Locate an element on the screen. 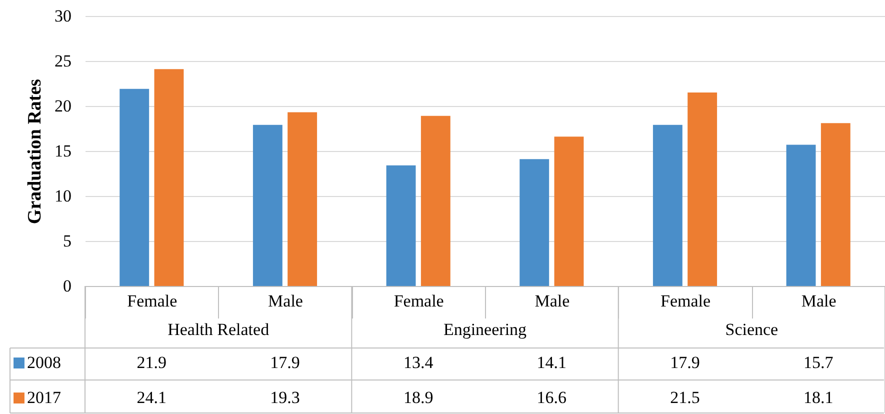 Image resolution: width=885 pixels, height=414 pixels. text: Engineering is located at coordinates (485, 329).